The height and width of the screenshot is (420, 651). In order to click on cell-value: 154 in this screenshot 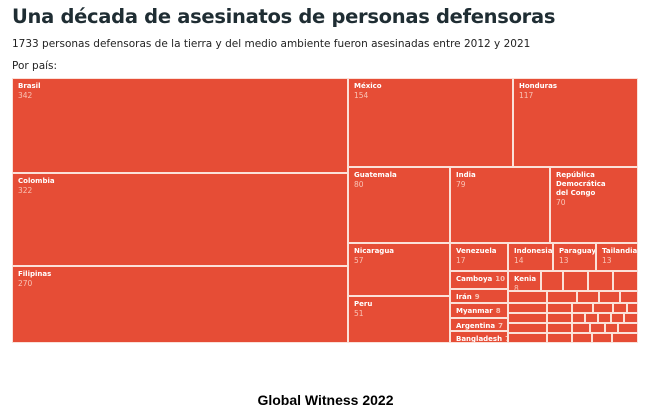, I will do `click(361, 95)`.